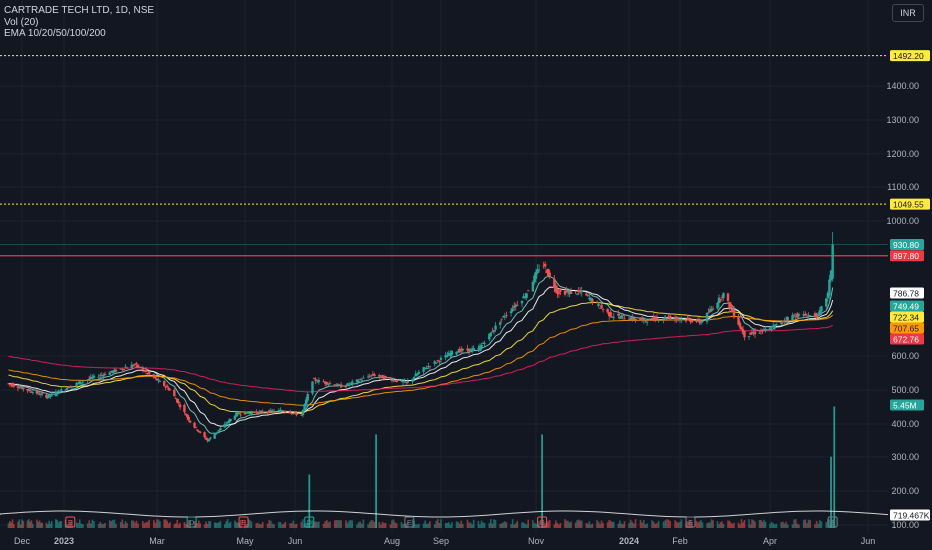  I want to click on ema-indicator-label: EMA 10/20/50/100/200, so click(55, 33).